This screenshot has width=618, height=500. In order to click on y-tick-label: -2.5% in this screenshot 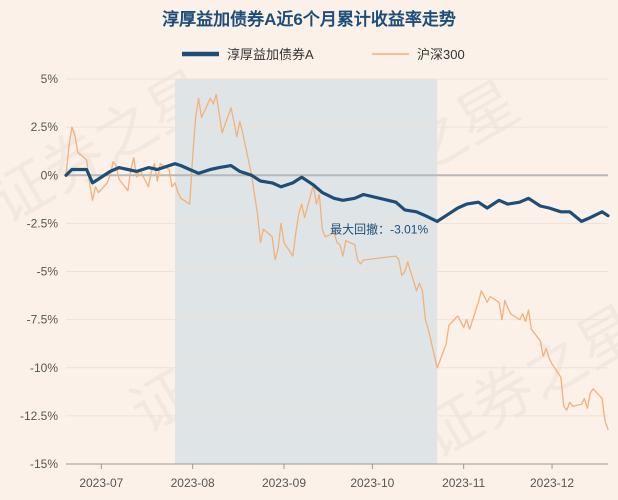, I will do `click(43, 223)`.